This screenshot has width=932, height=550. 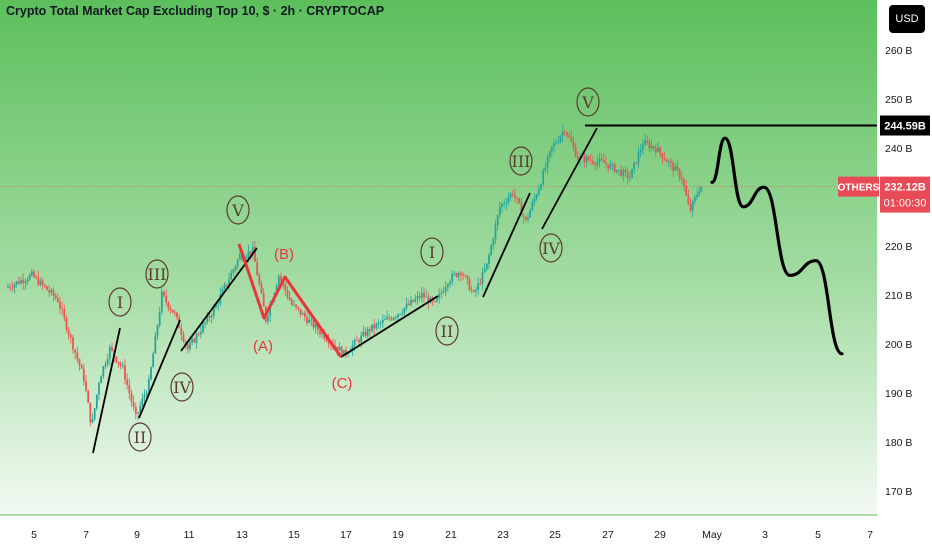 I want to click on trend-segment, so click(x=106, y=390).